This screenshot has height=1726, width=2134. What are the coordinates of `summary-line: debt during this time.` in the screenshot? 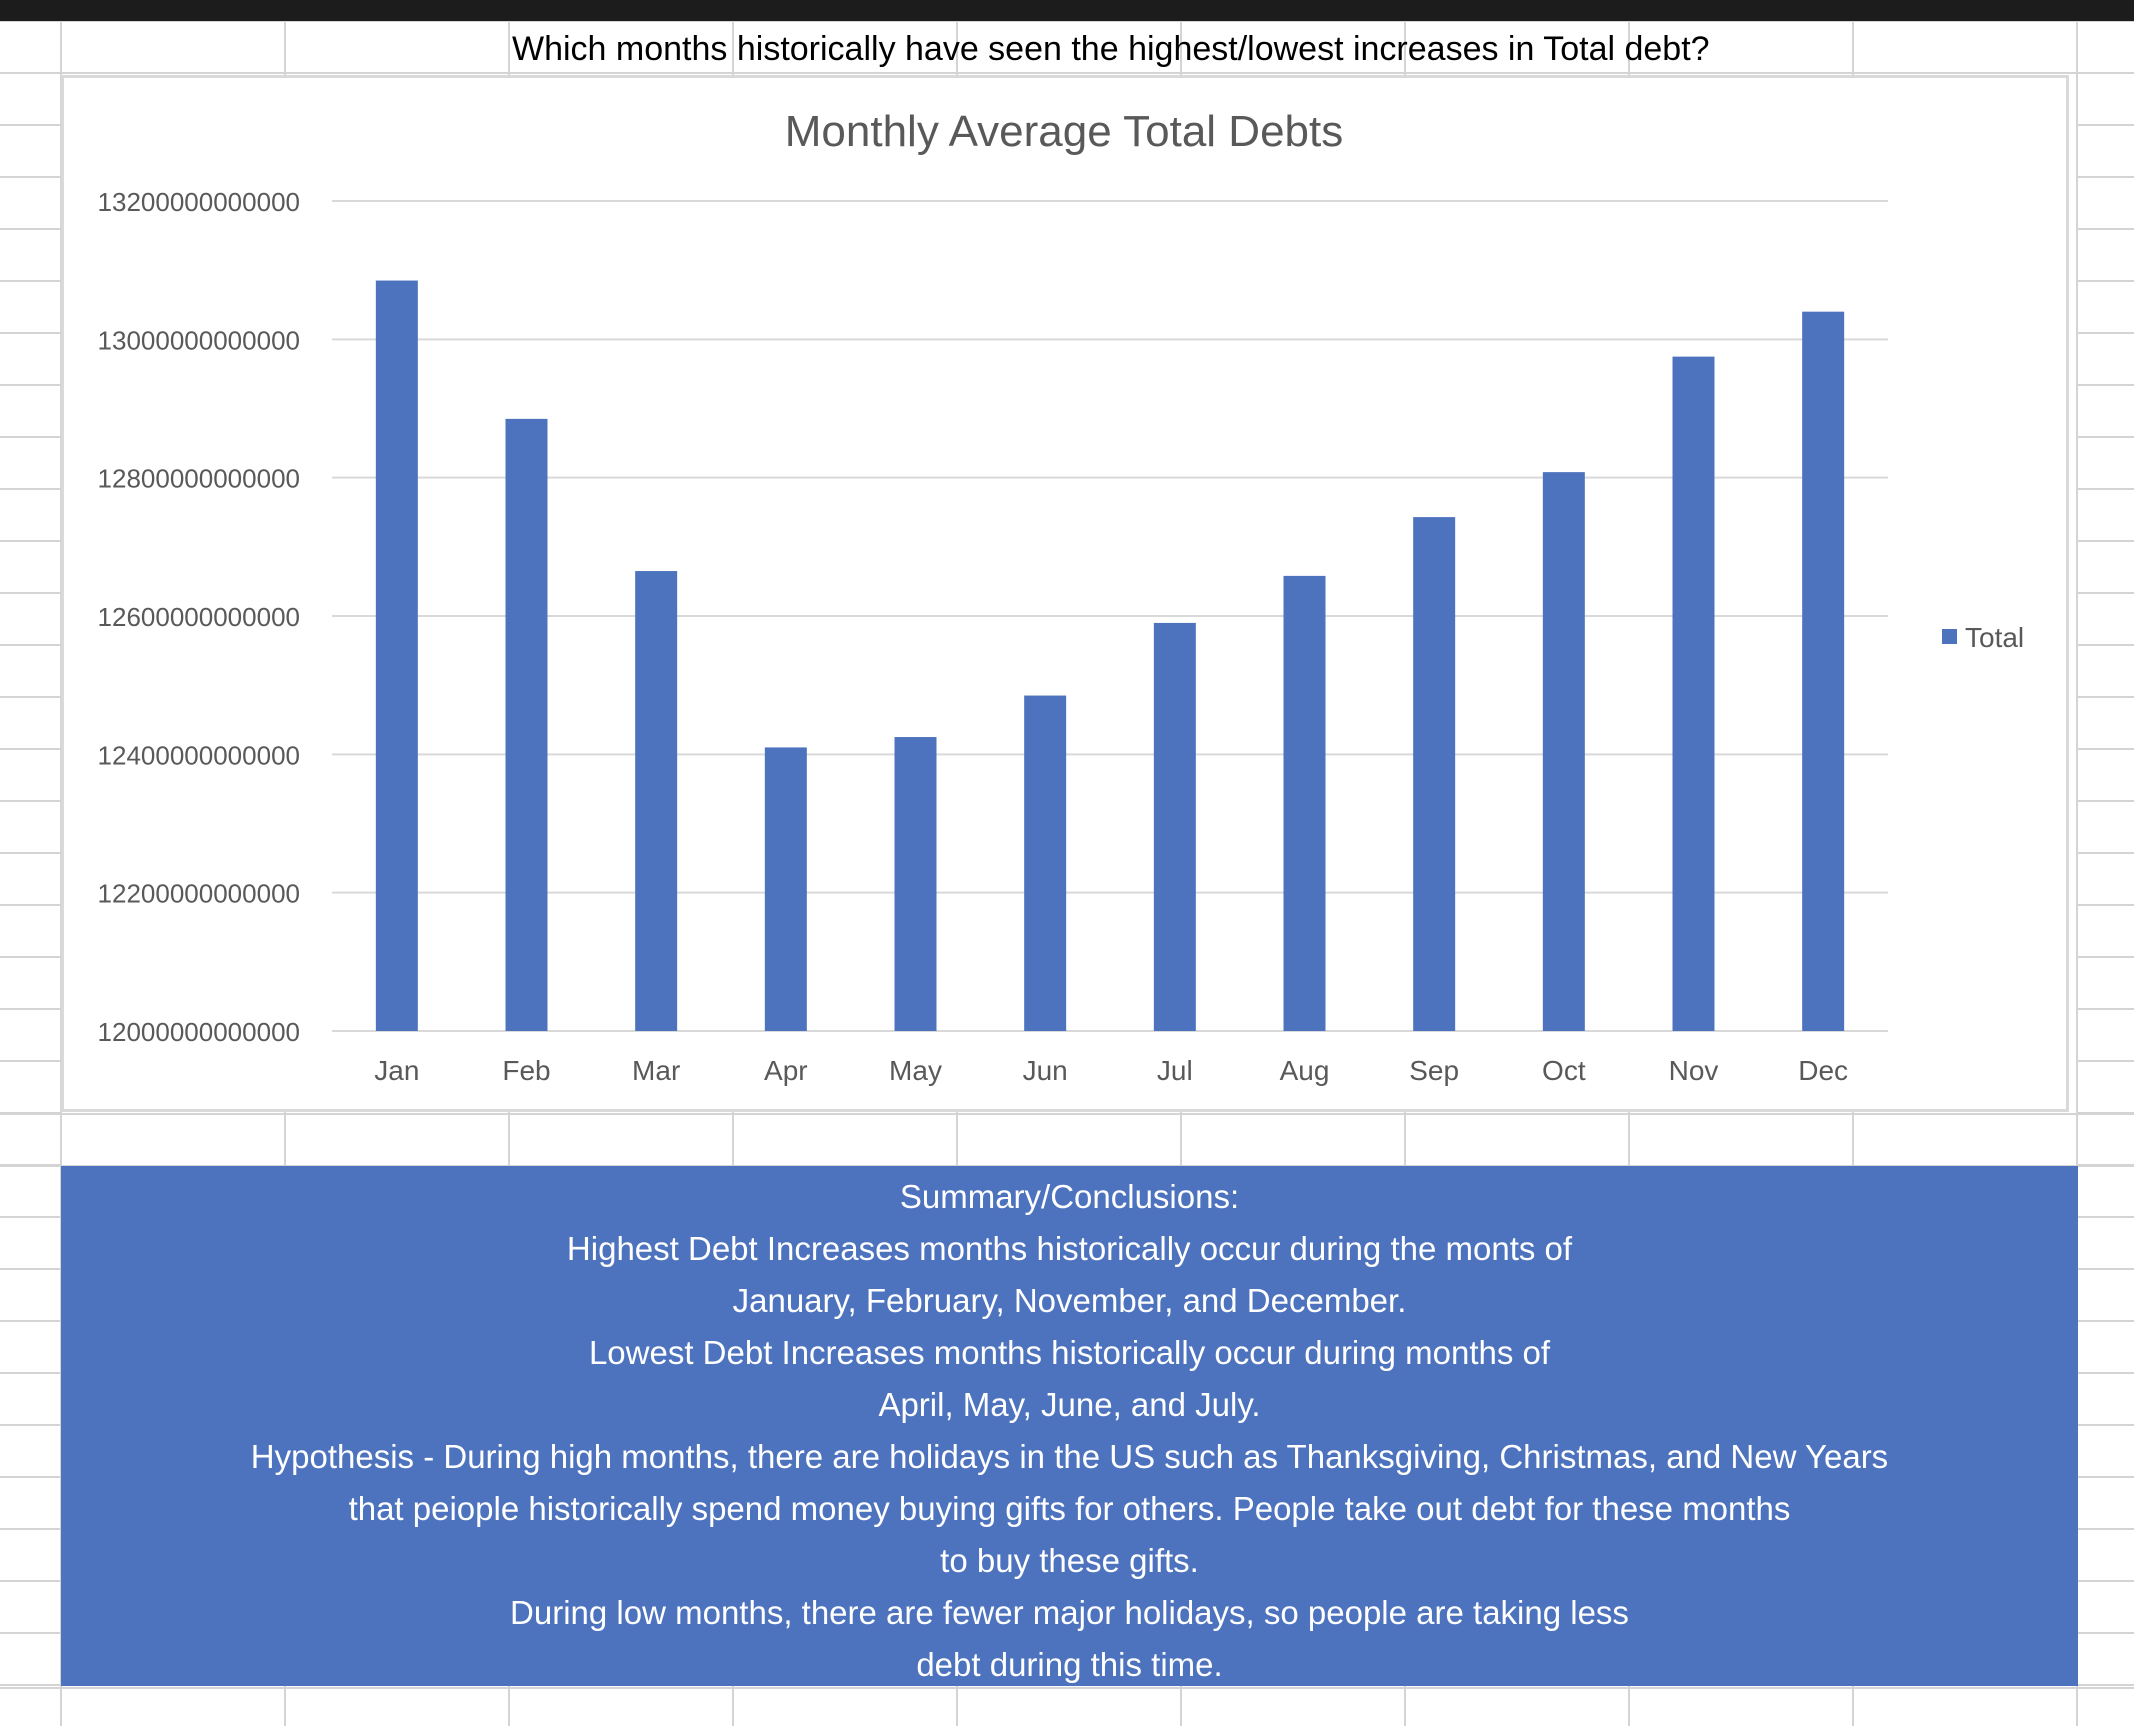 It's located at (1069, 1664).